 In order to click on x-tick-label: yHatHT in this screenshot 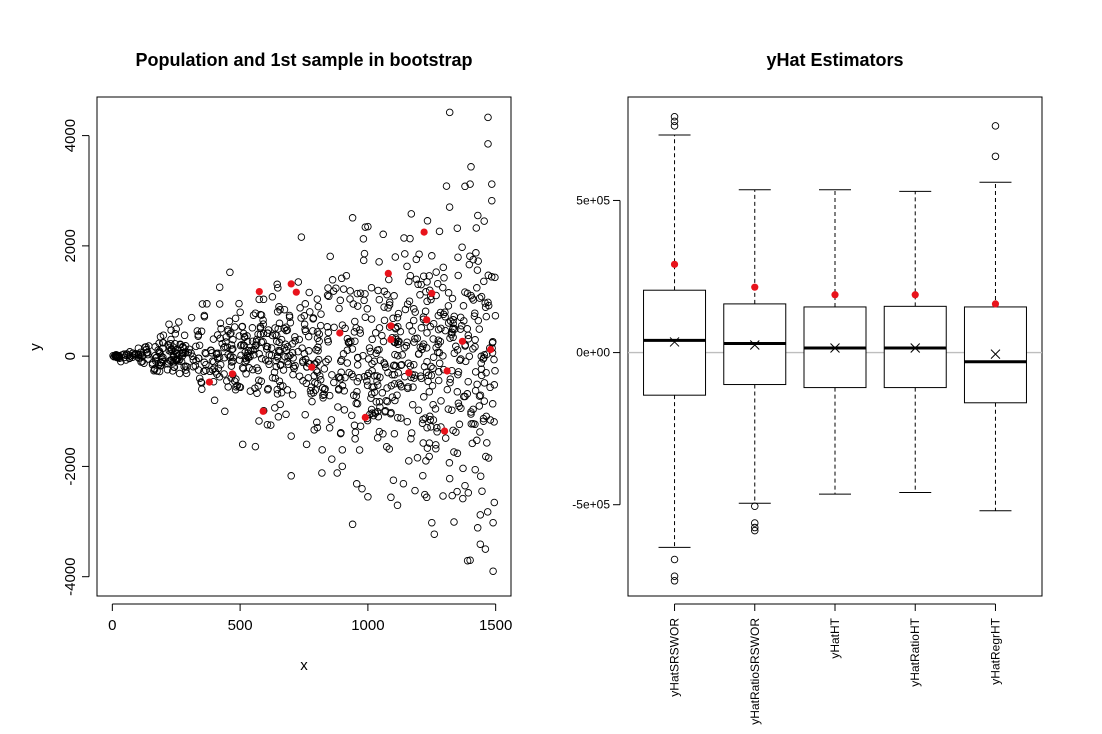, I will do `click(835, 637)`.